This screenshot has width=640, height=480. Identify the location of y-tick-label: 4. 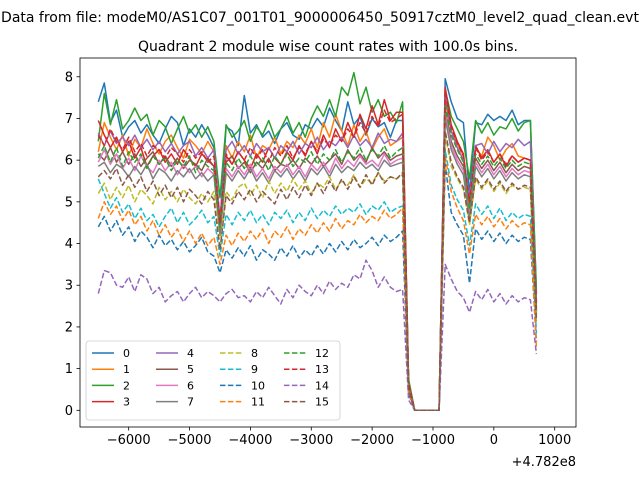
(69, 244).